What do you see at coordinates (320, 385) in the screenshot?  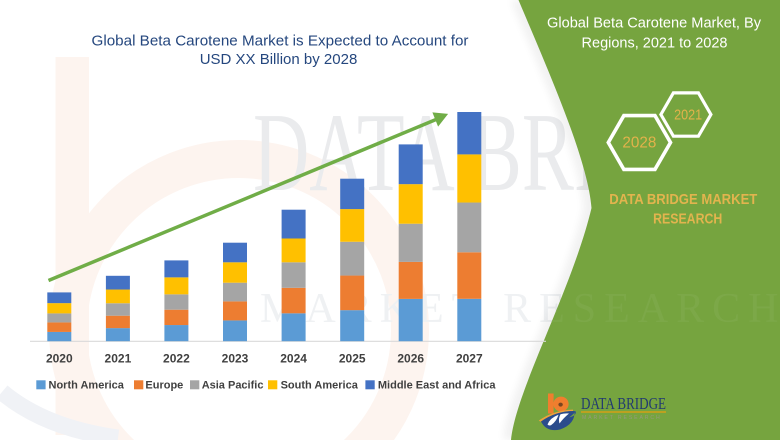 I see `svg-text: South America` at bounding box center [320, 385].